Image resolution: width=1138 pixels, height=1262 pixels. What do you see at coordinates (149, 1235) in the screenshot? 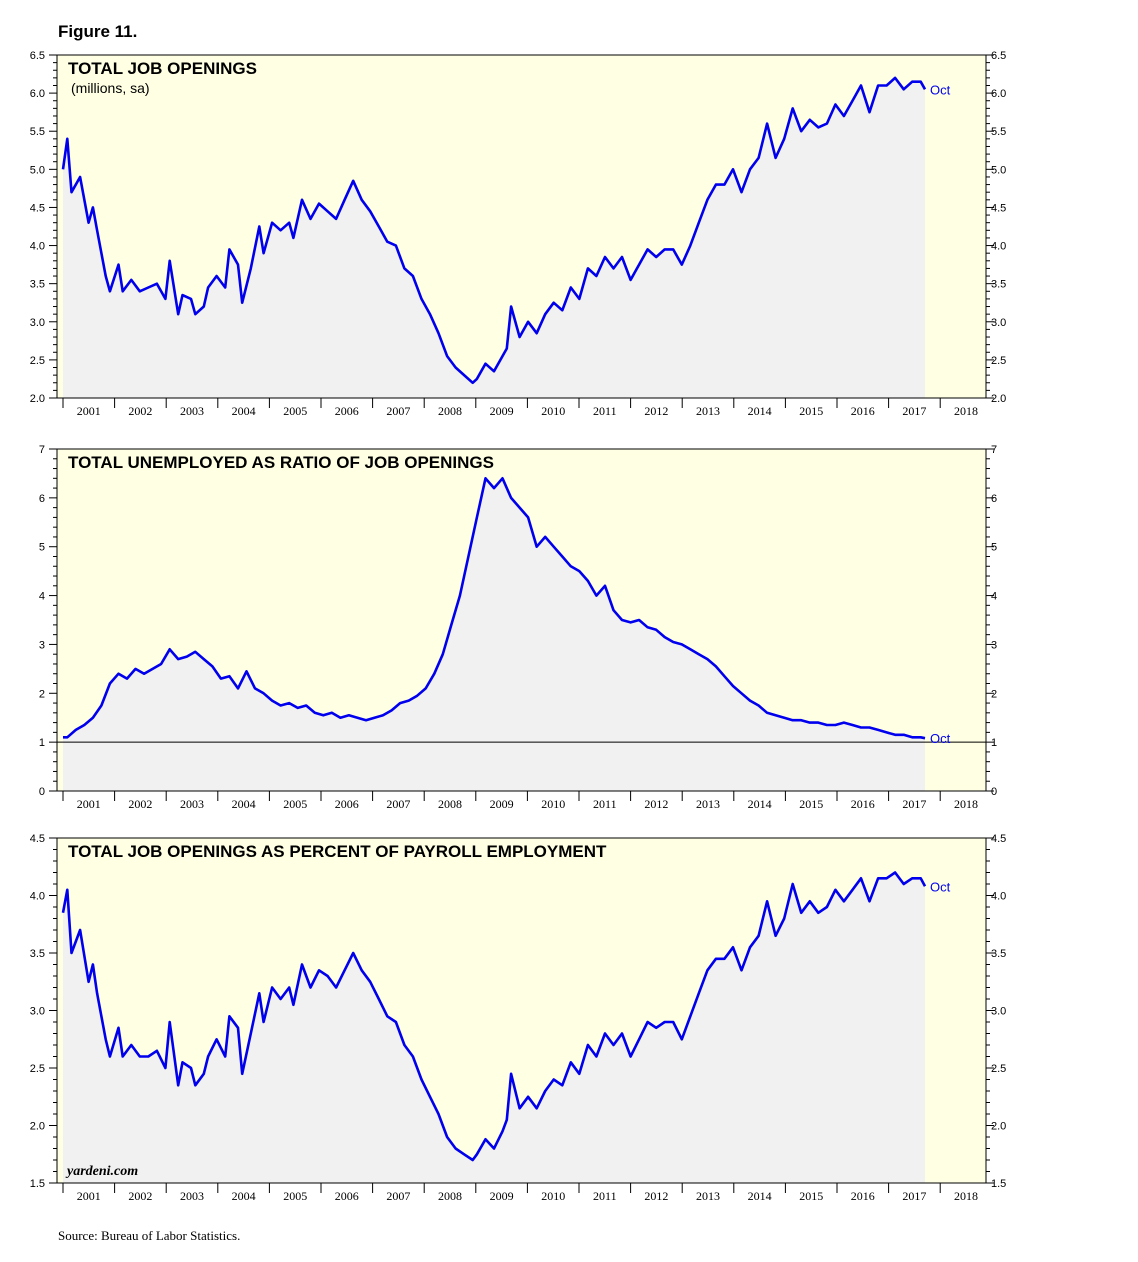
I see `source-note: Source: Bureau of Labor Statistics.` at bounding box center [149, 1235].